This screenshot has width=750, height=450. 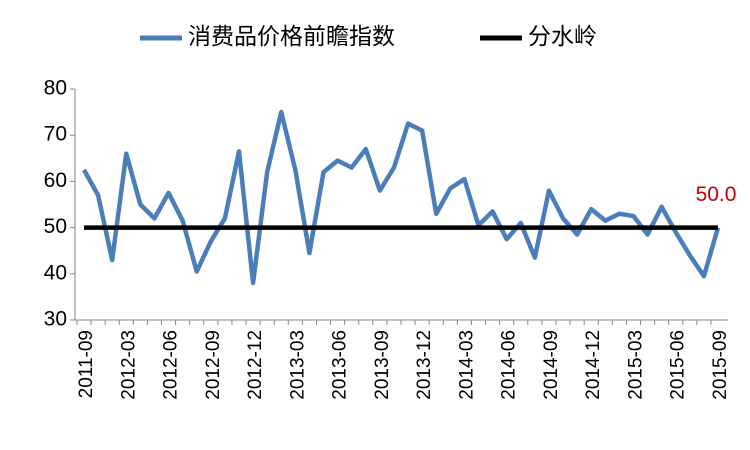 I want to click on x-tick-label: 2013-12, so click(x=424, y=365).